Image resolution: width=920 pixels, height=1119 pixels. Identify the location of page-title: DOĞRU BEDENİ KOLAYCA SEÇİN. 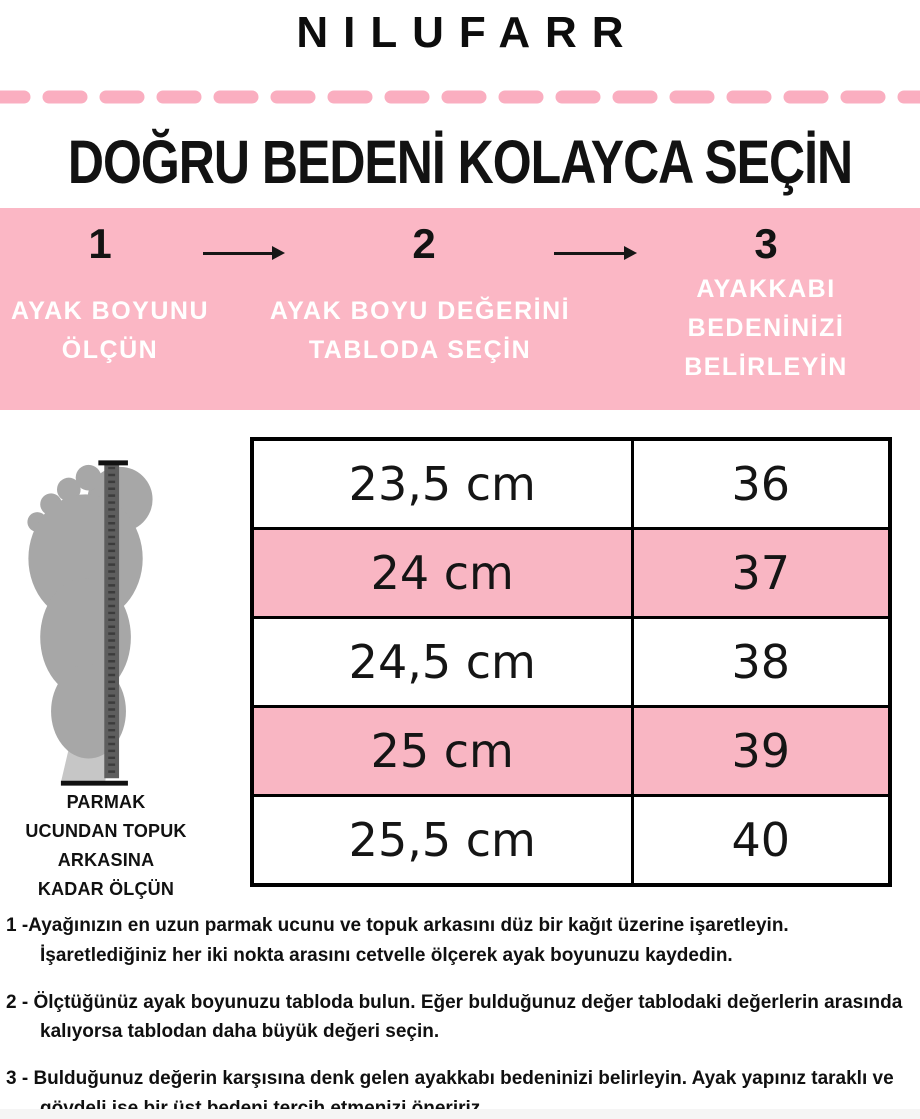
(460, 162).